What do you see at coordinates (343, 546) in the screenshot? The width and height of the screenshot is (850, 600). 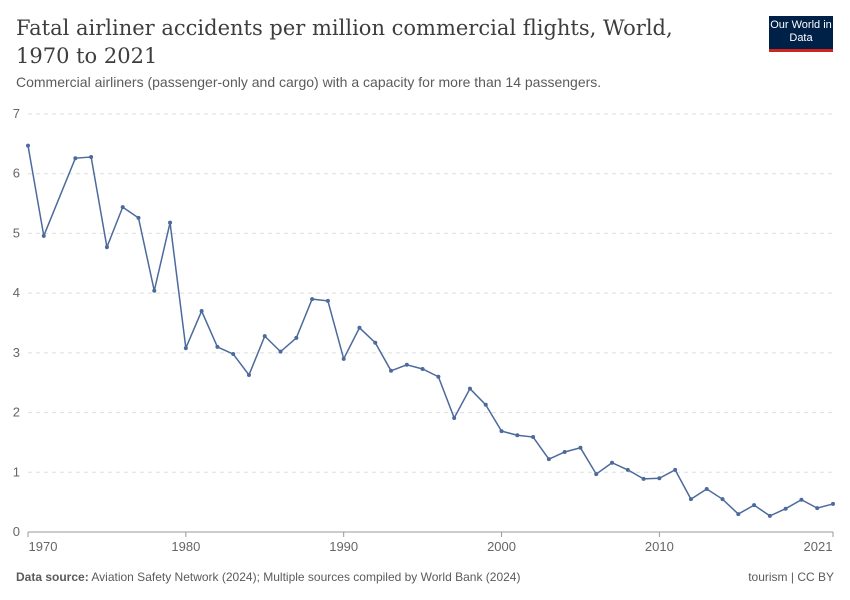 I see `x-tick-label: 1990` at bounding box center [343, 546].